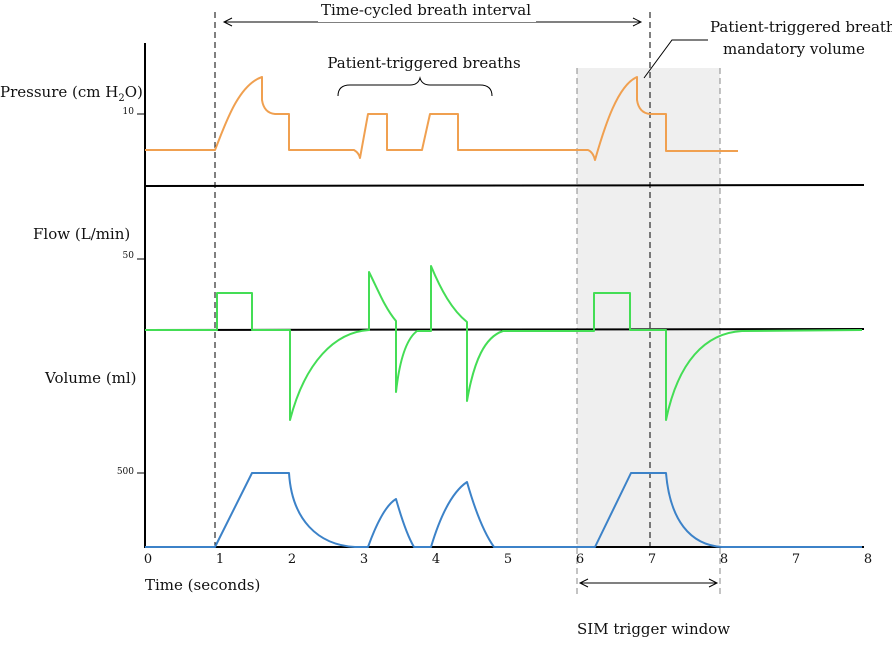  What do you see at coordinates (81, 234) in the screenshot?
I see `flow-label: Flow (L/min)` at bounding box center [81, 234].